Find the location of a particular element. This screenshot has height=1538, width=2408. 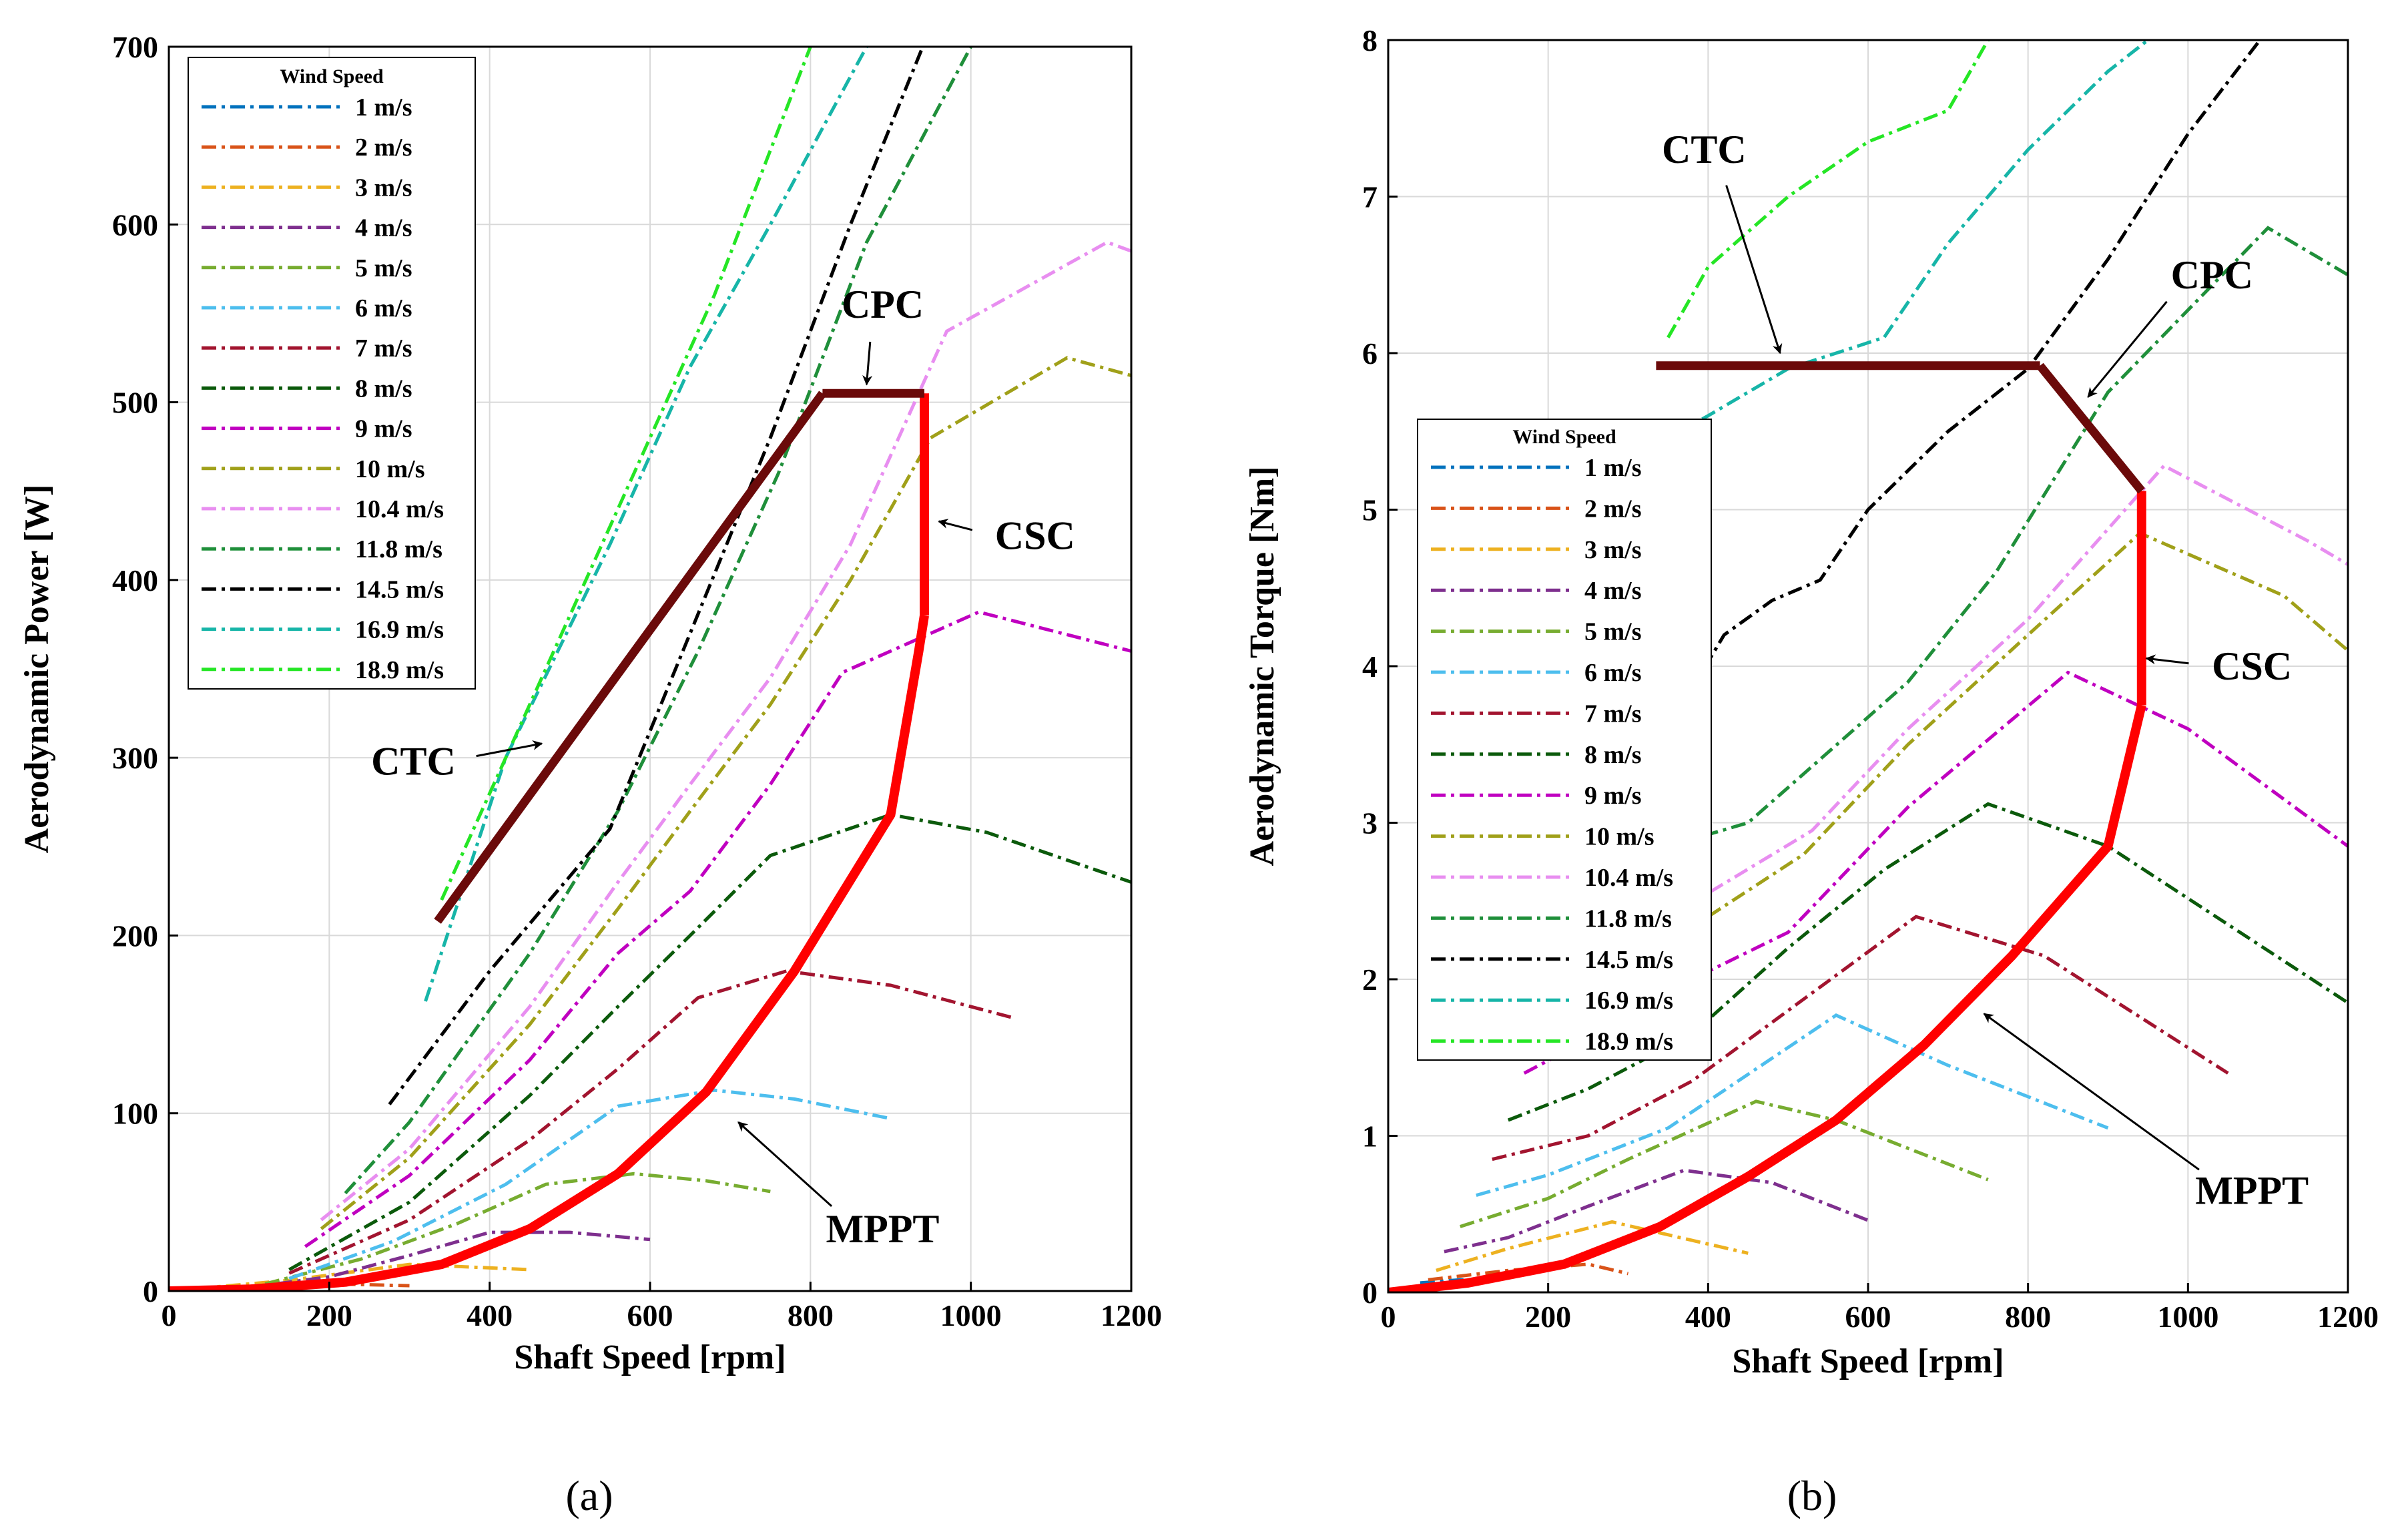

series-line-5-m-s is located at coordinates (517, 1229).